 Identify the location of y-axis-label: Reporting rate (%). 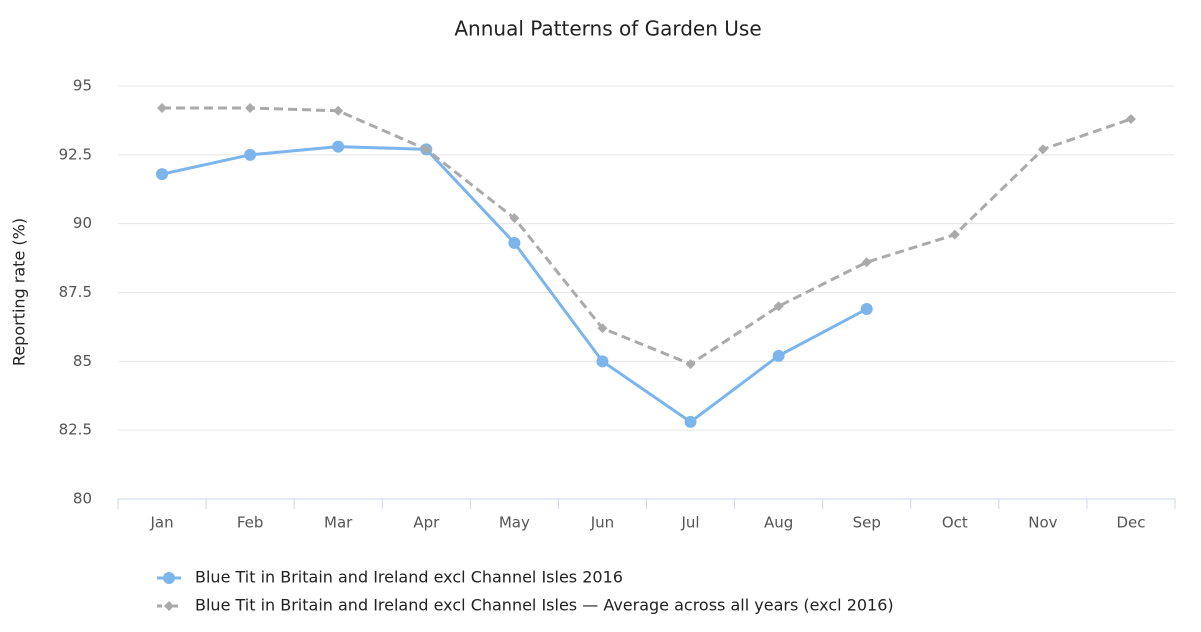
(19, 292).